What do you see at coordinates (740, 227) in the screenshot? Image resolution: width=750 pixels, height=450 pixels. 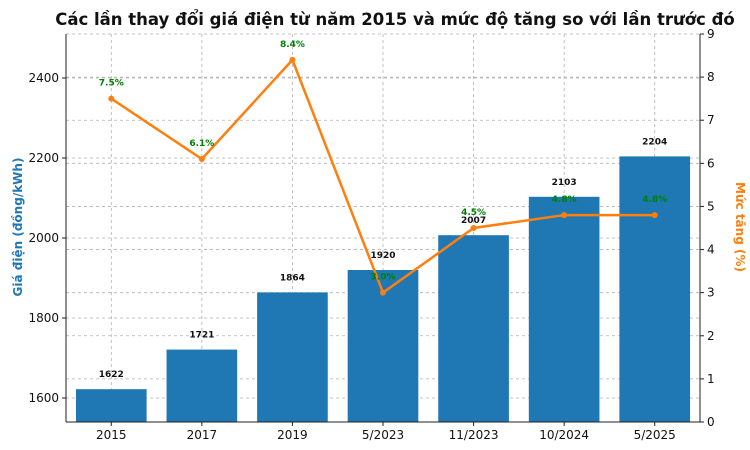 I see `y-axis-right-label: Mức tăng (%)` at bounding box center [740, 227].